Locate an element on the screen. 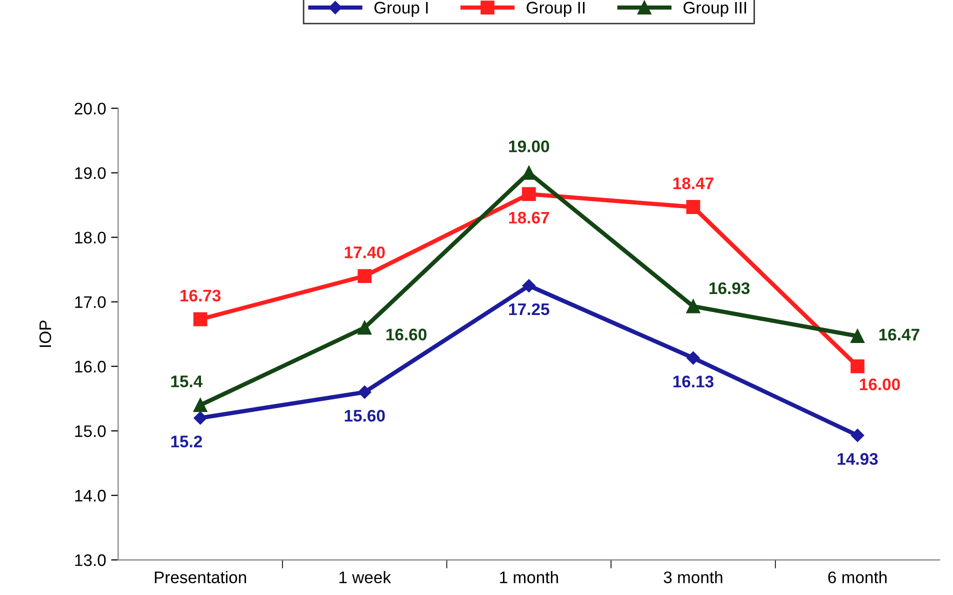 The height and width of the screenshot is (595, 953). x-tick-label: 1 month is located at coordinates (529, 577).